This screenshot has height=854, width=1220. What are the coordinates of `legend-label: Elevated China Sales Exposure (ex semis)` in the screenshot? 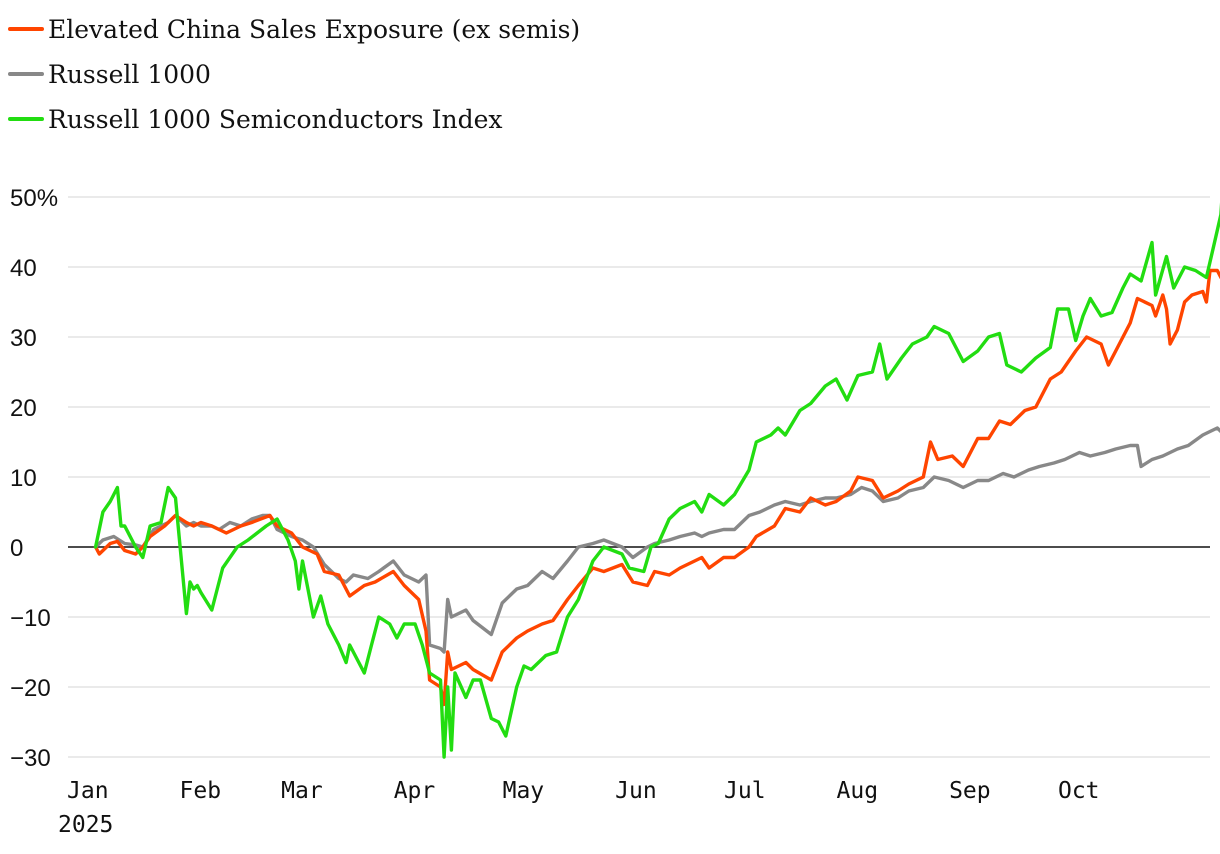 It's located at (314, 29).